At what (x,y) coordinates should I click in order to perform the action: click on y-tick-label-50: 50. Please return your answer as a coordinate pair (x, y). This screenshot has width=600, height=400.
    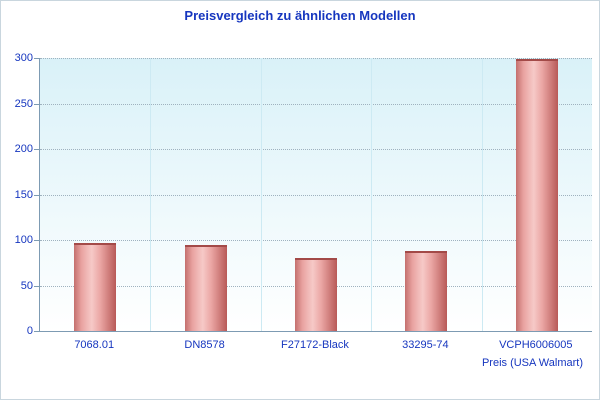
    Looking at the image, I should click on (26, 285).